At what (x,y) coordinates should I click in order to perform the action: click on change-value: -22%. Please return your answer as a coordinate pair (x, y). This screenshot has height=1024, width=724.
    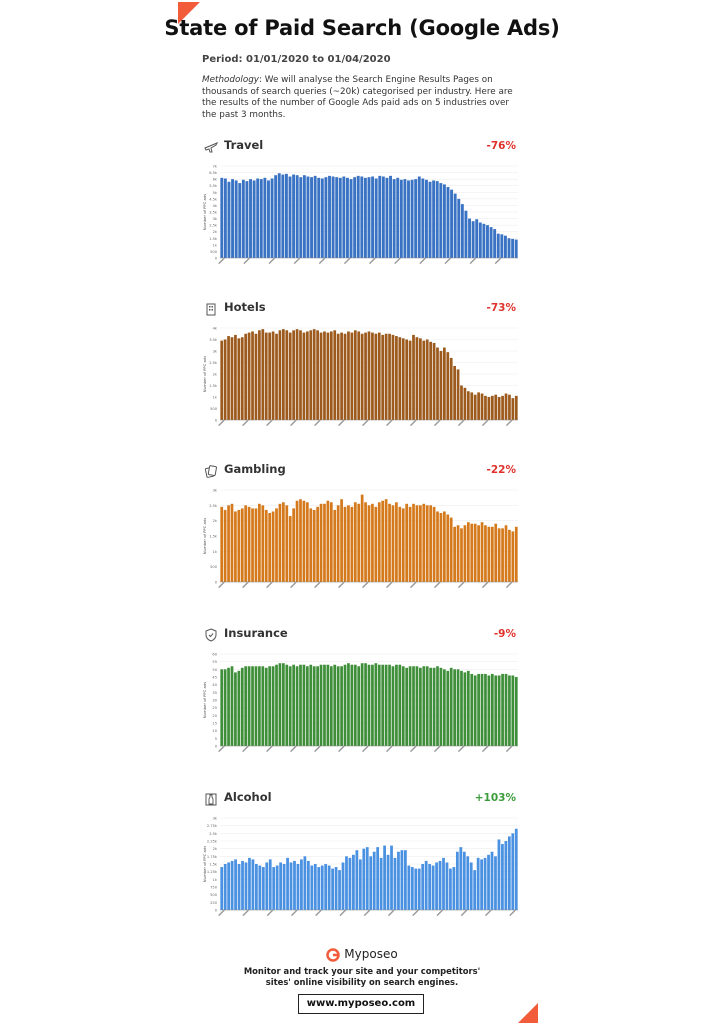
    Looking at the image, I should click on (501, 470).